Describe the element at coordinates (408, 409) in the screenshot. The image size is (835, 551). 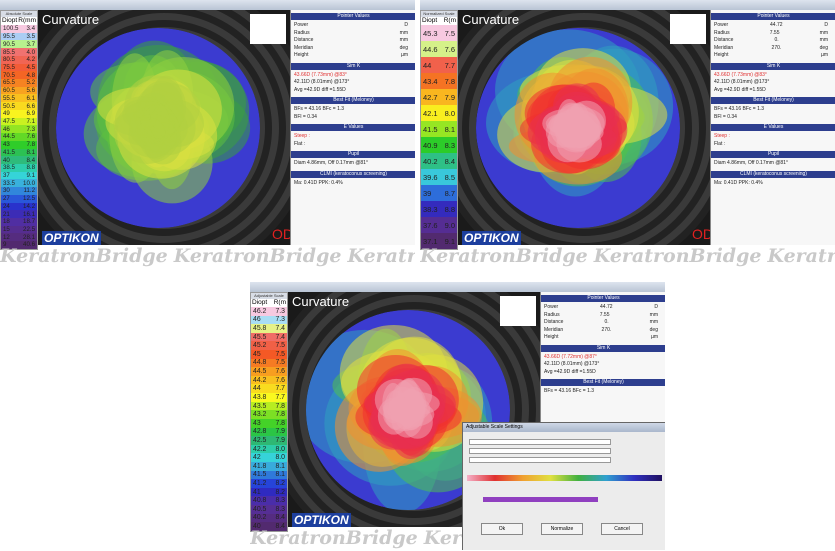
I see `curvature-zone` at that location.